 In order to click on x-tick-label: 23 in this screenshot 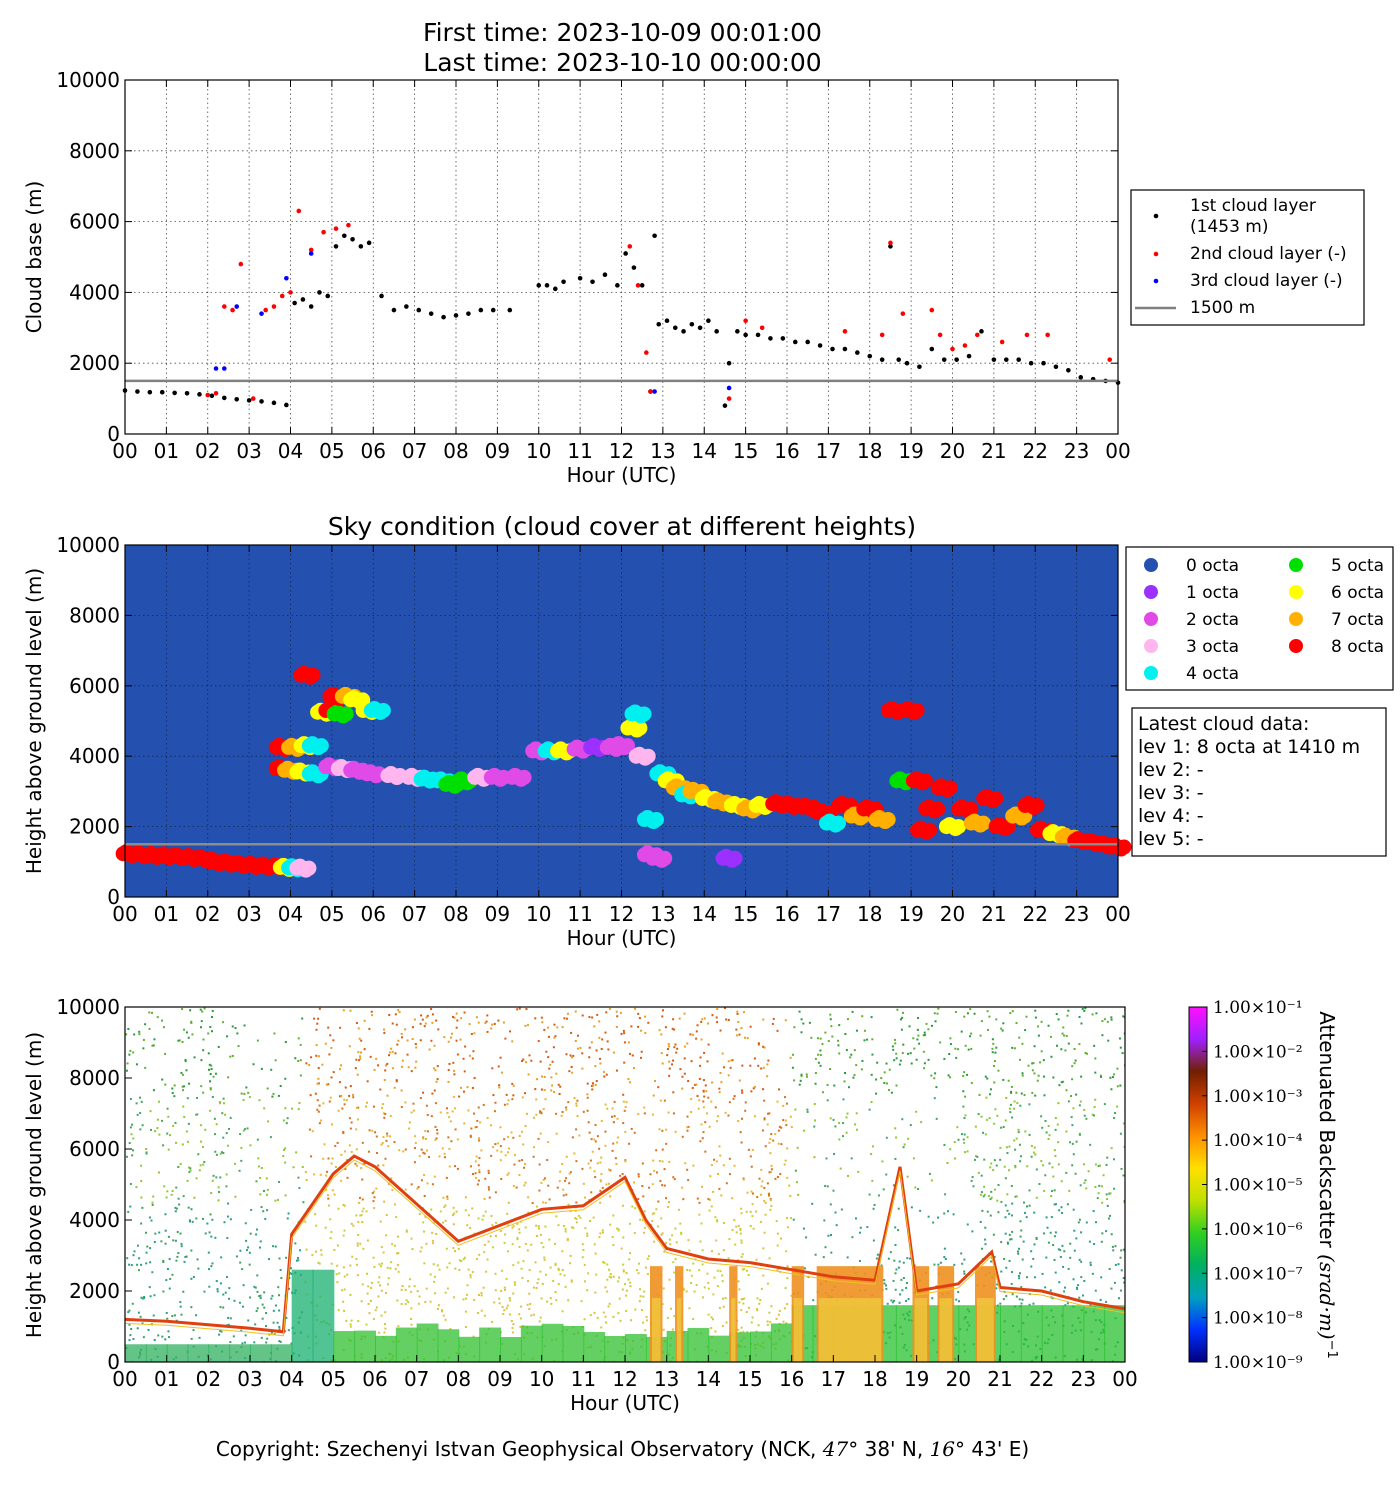, I will do `click(1076, 914)`.